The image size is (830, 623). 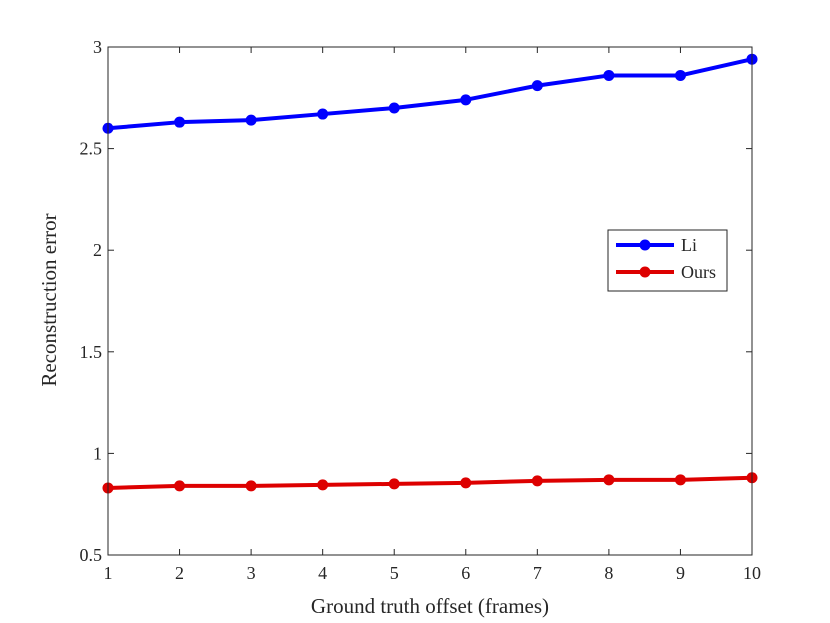 What do you see at coordinates (430, 94) in the screenshot?
I see `series-line-li` at bounding box center [430, 94].